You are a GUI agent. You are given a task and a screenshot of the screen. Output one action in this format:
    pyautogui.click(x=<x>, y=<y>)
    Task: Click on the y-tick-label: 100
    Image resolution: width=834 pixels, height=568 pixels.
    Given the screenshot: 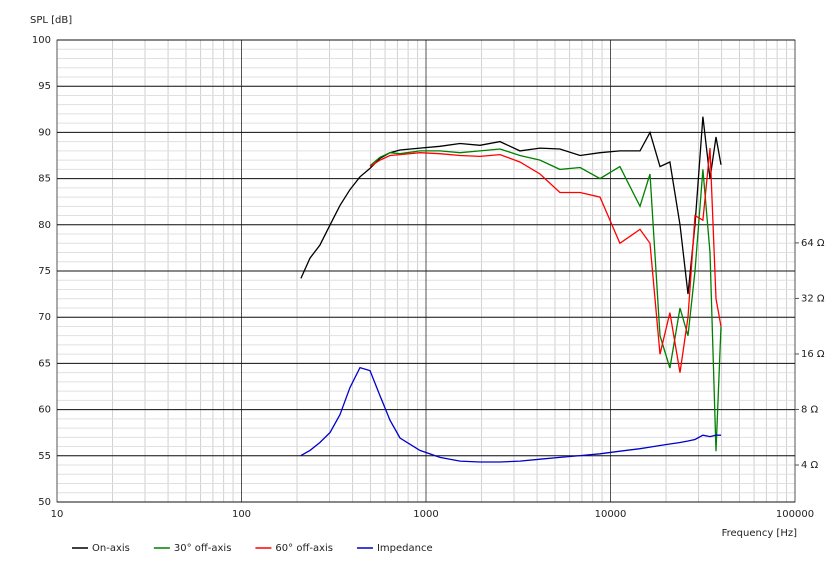 What is the action you would take?
    pyautogui.click(x=41, y=40)
    